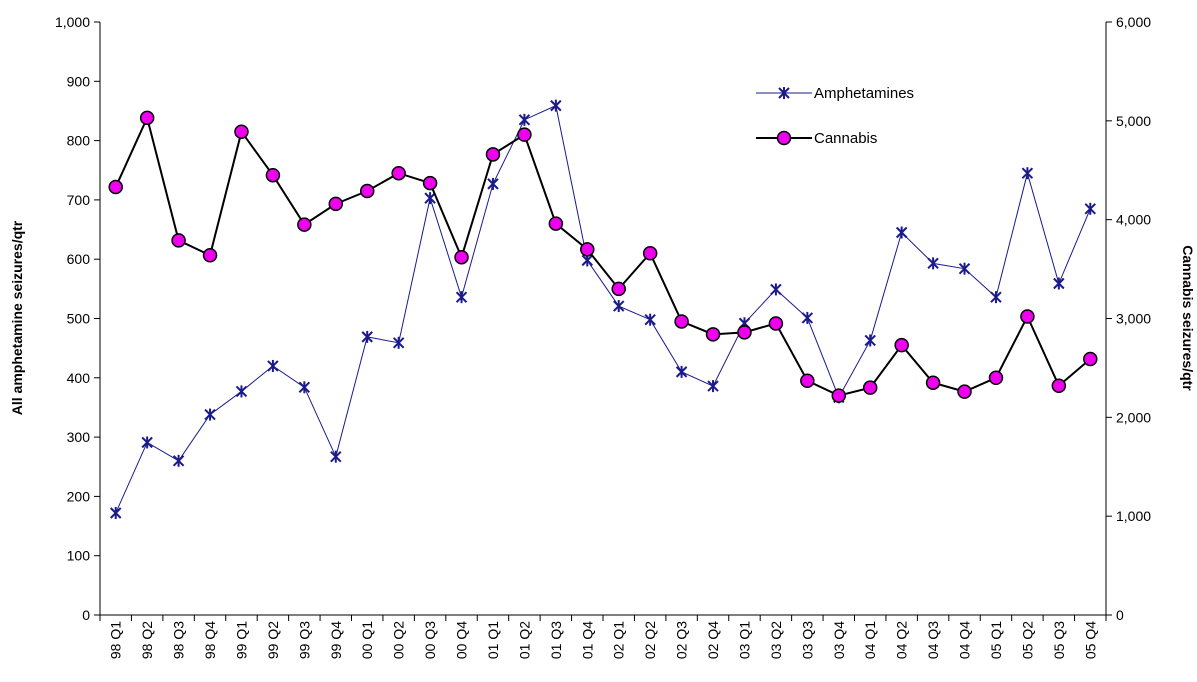 This screenshot has width=1197, height=682. Describe the element at coordinates (72, 22) in the screenshot. I see `left-tick-label: 1,000` at that location.